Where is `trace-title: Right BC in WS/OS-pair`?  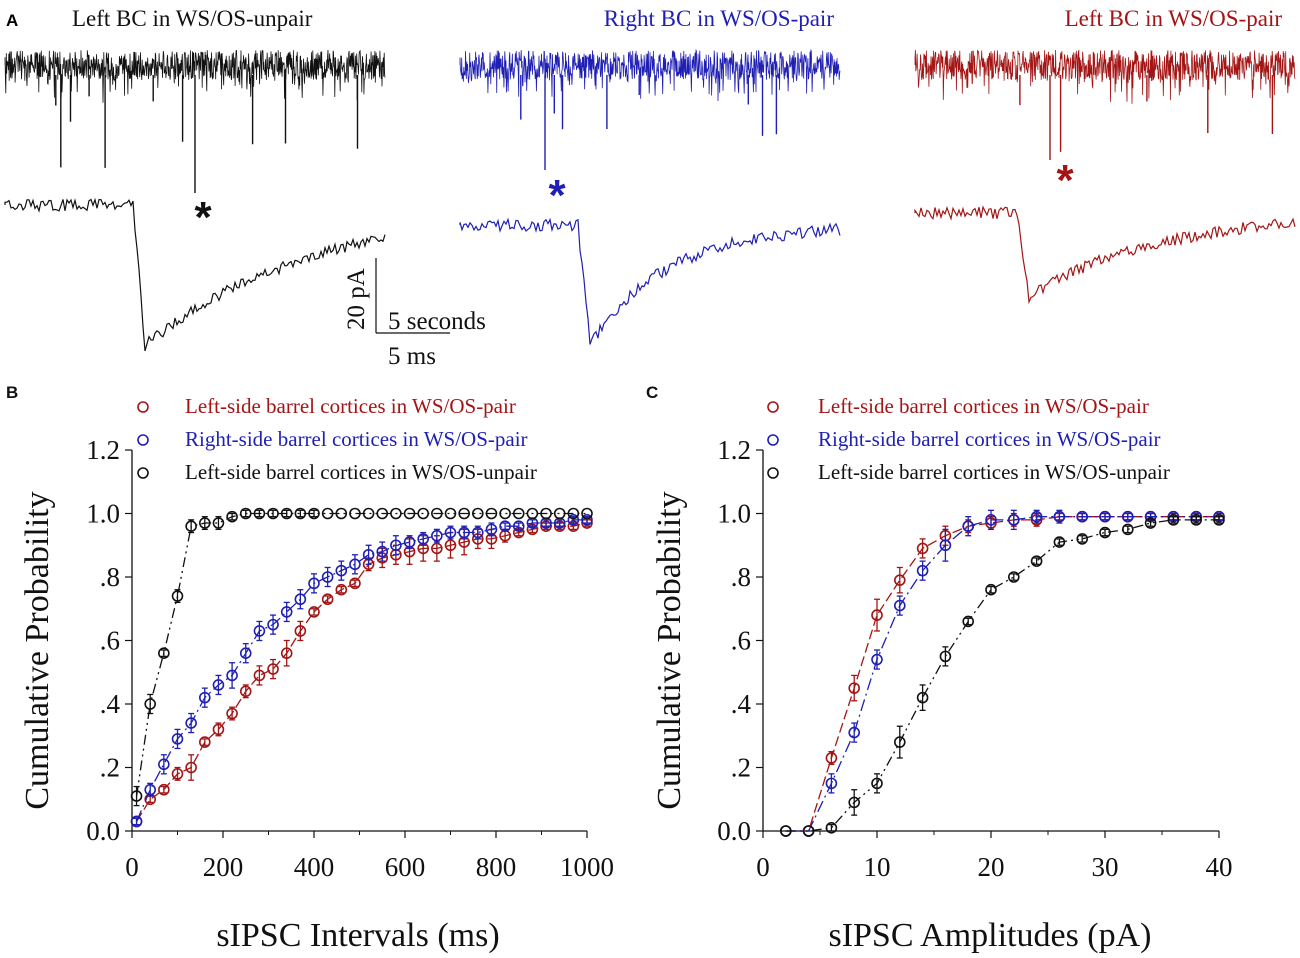 trace-title: Right BC in WS/OS-pair is located at coordinates (719, 18).